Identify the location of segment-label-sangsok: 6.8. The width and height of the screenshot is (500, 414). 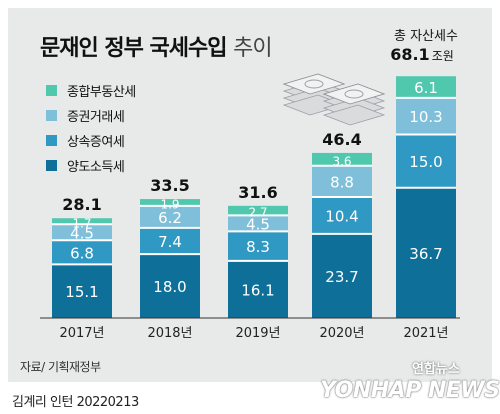
(82, 253).